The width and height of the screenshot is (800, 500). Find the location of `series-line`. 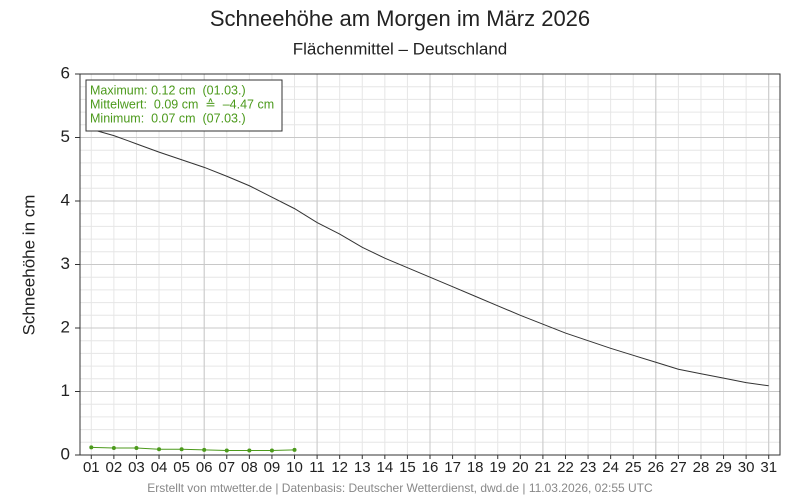

series-line is located at coordinates (193, 449).